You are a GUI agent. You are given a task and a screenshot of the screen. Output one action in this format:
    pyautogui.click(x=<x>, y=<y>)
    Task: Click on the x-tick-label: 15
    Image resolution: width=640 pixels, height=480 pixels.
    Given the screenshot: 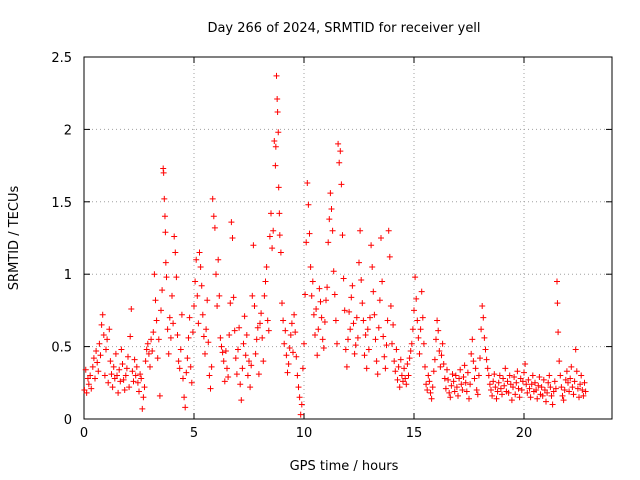 What is the action you would take?
    pyautogui.click(x=414, y=433)
    